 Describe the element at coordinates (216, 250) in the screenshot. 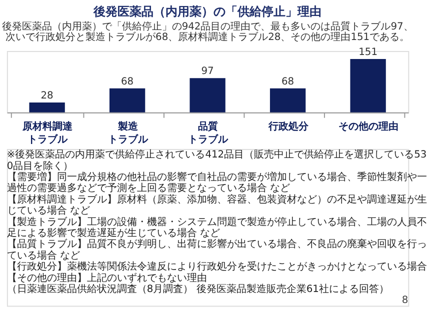

I see `text: 【品質トラブル】品質不良が判明し、出荷に影響が出ている場合、不良品の廃棄や回収を行っている場合 など` at that location.